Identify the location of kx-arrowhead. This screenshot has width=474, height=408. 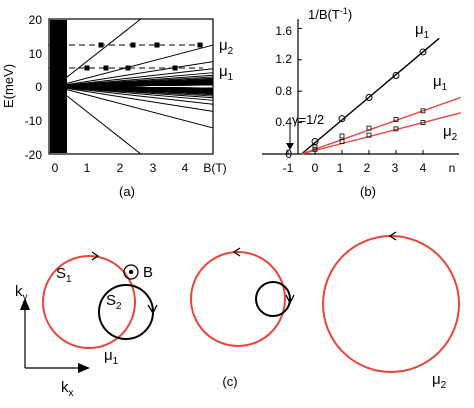
(84, 368).